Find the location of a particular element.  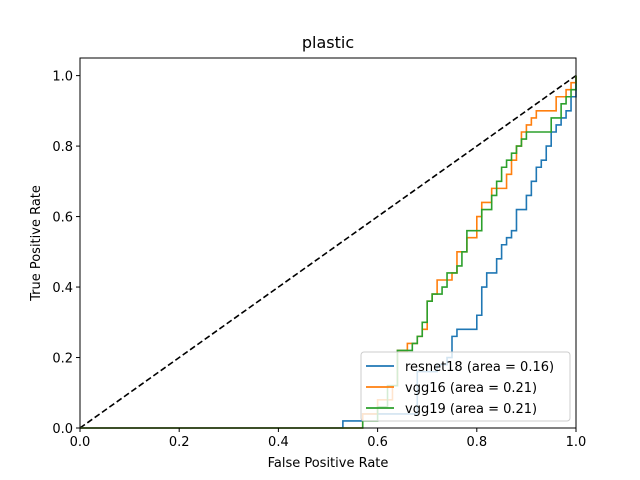

x-axis: 0.0 0.2 0.4 0.6 0.8 1.0 is located at coordinates (328, 439).